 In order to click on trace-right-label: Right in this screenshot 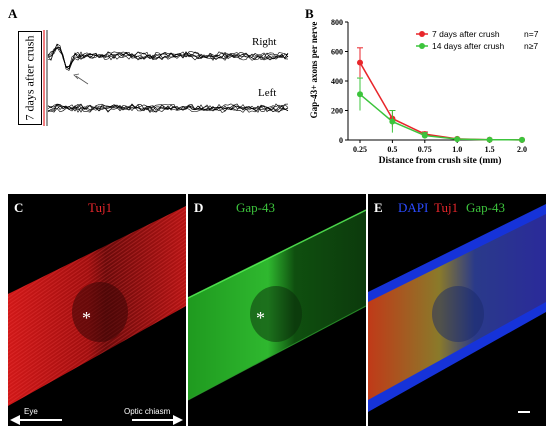, I will do `click(264, 42)`.